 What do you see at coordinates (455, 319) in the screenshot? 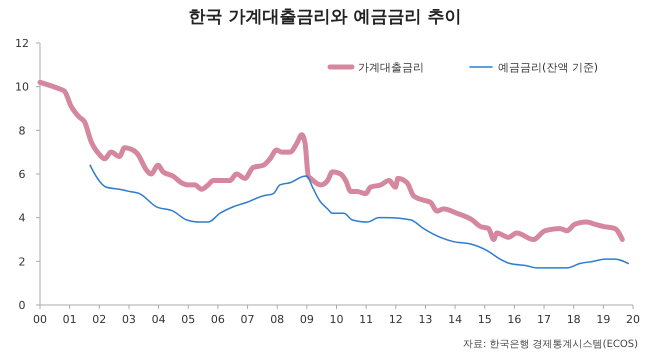
I see `x-tick-label: 14` at bounding box center [455, 319].